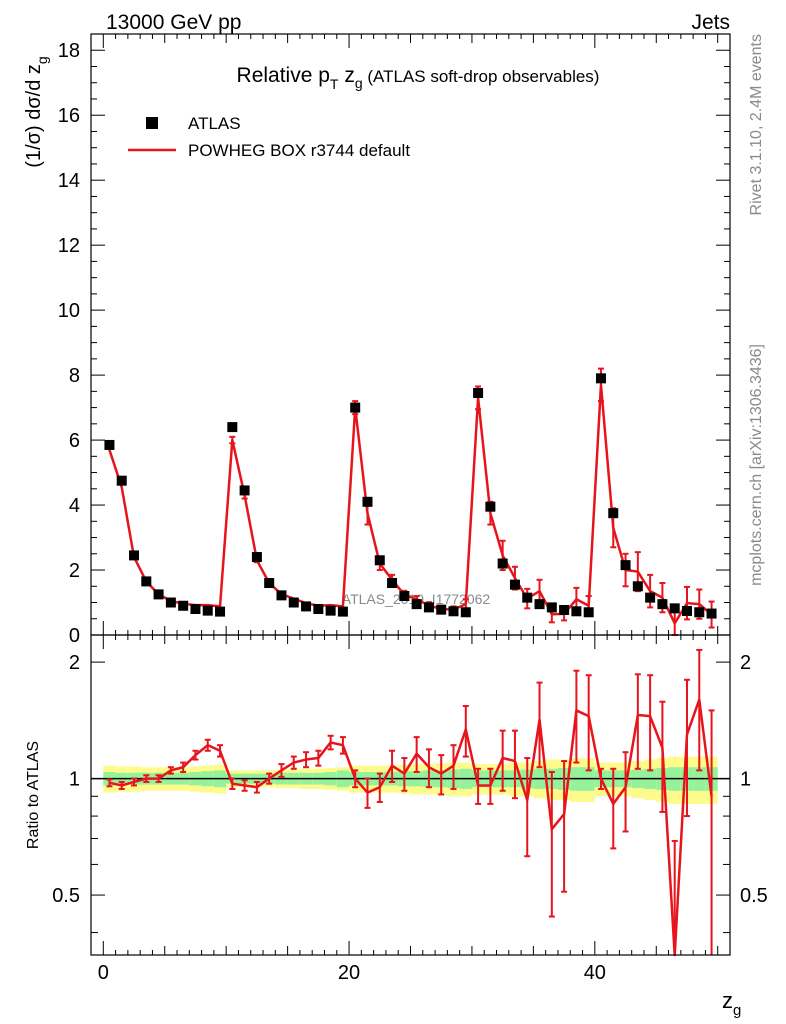 The width and height of the screenshot is (786, 1024). I want to click on y-tick-label-lower: 0.5, so click(66, 896).